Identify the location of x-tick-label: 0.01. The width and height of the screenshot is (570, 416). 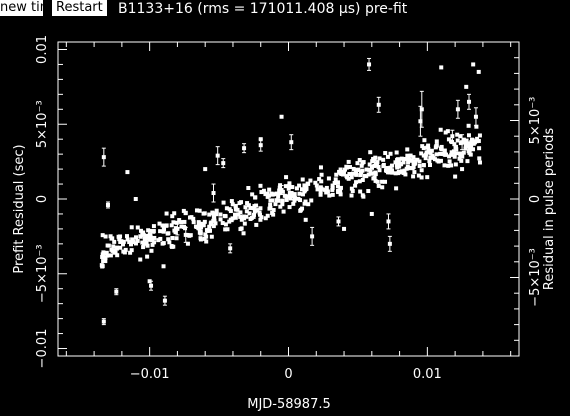
(427, 374).